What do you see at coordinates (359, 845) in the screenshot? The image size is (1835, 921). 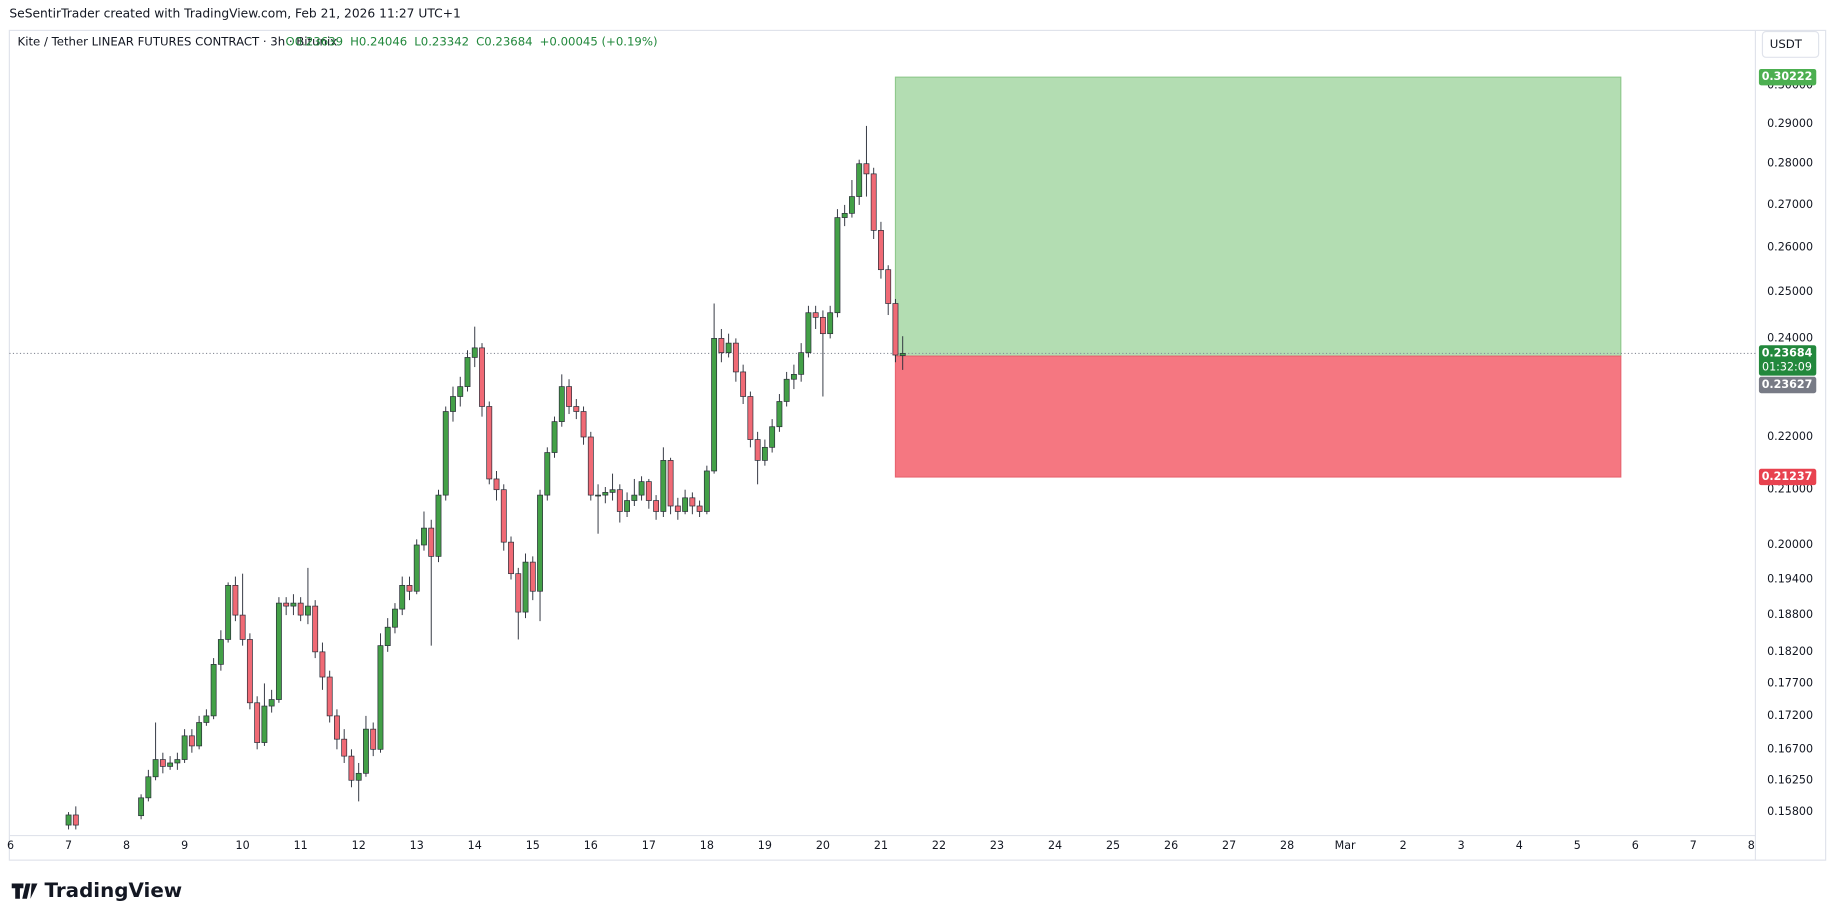 I see `x-tick-label: 12` at bounding box center [359, 845].